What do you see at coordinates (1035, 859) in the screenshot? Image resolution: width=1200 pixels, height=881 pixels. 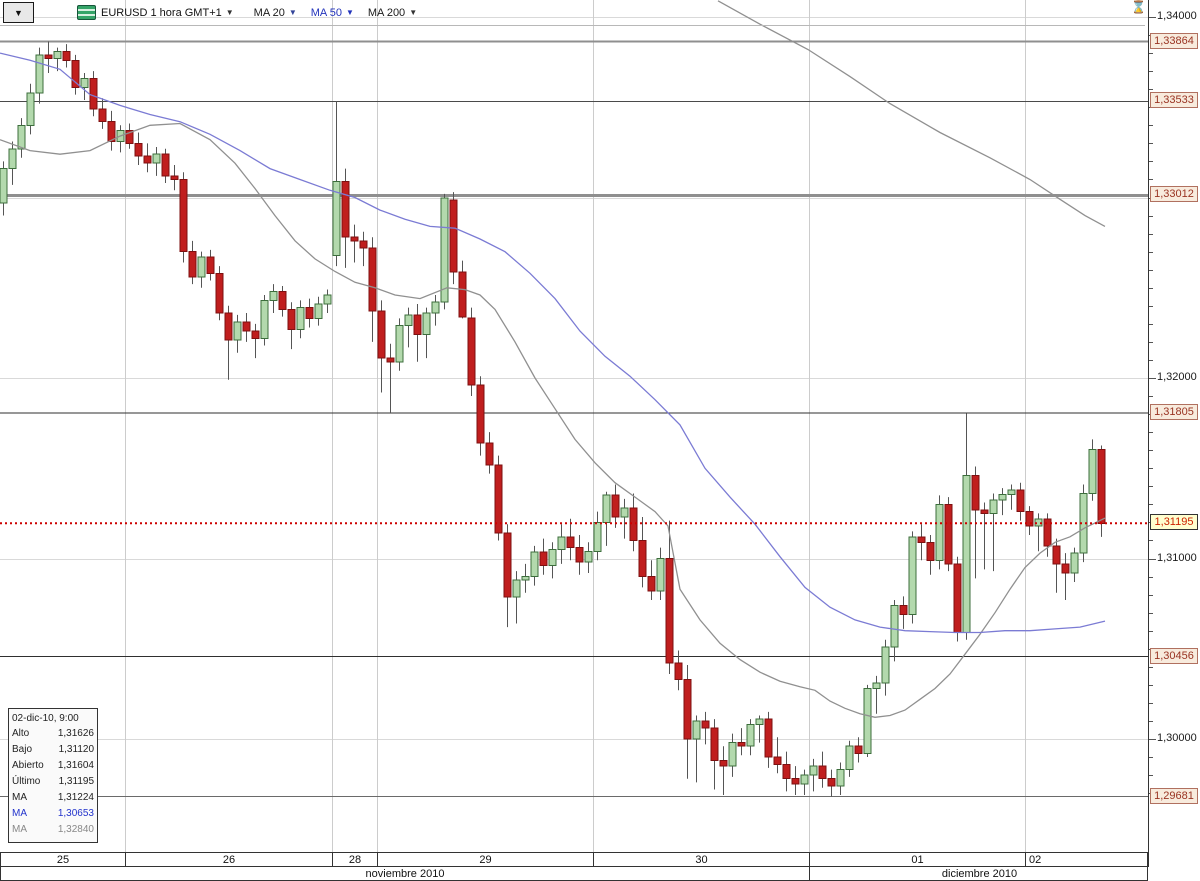 I see `day-label: 02` at bounding box center [1035, 859].